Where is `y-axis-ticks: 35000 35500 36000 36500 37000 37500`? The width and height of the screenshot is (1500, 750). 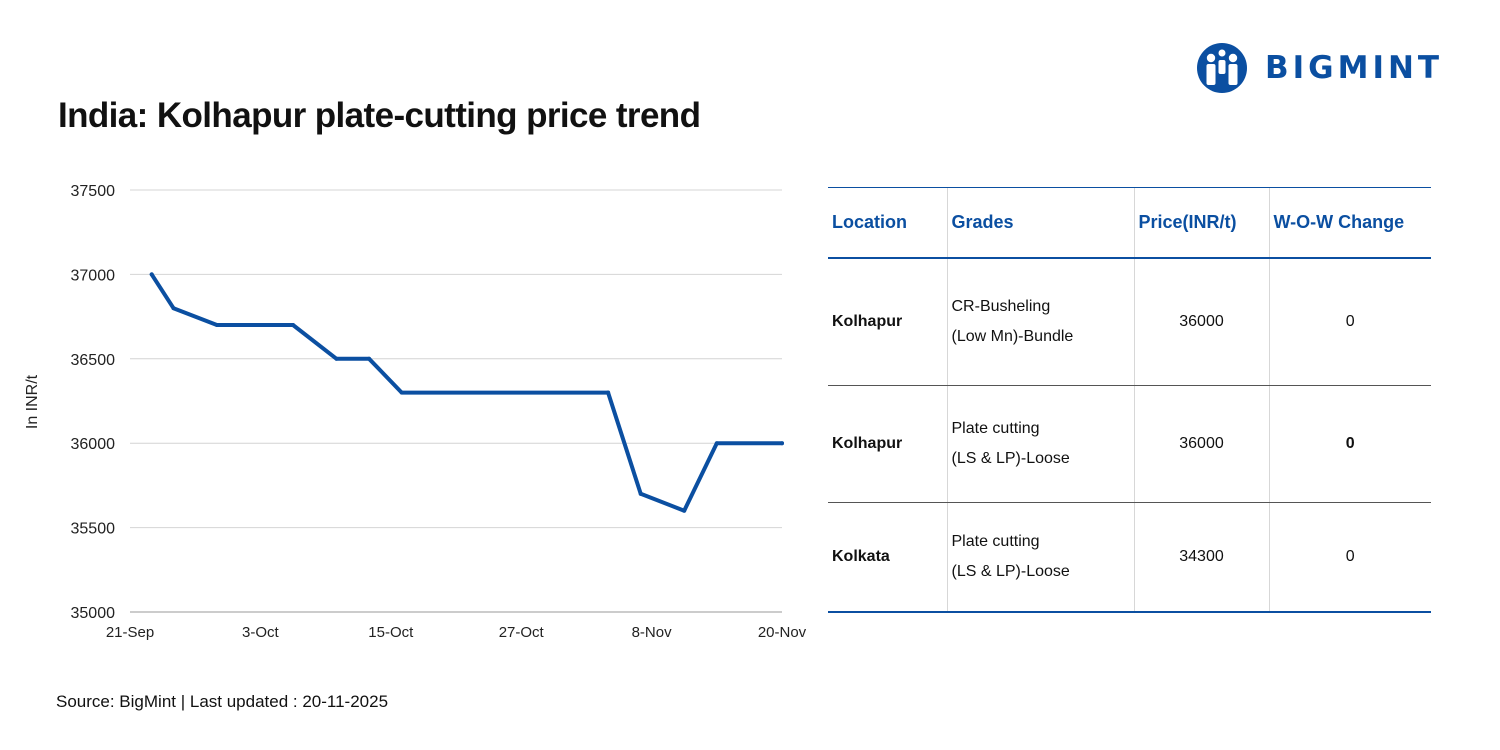 y-axis-ticks: 35000 35500 36000 36500 37000 37500 is located at coordinates (93, 402).